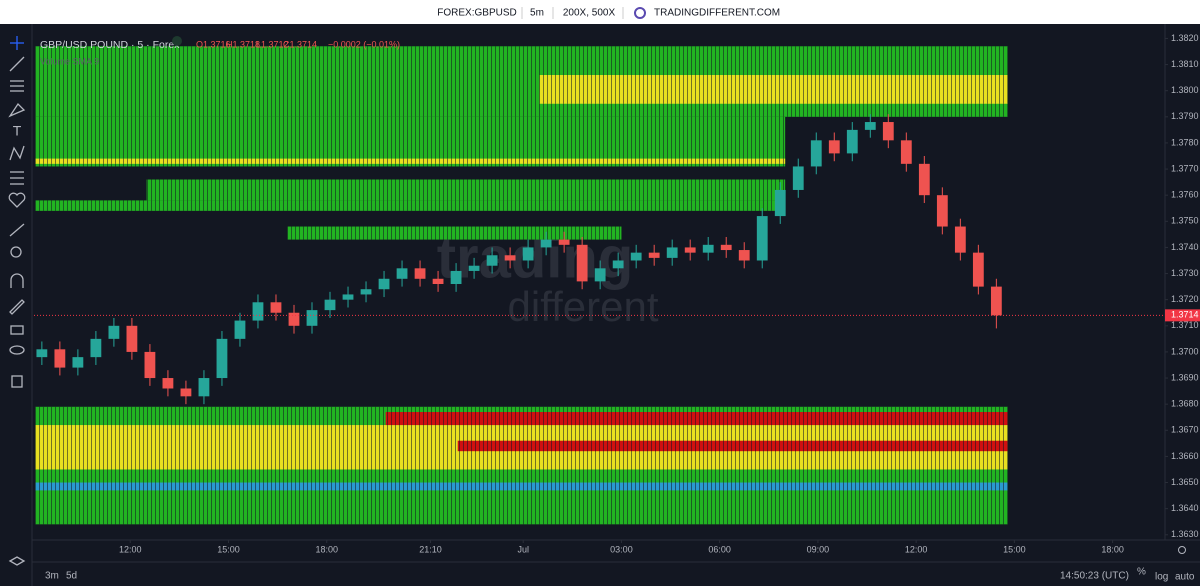  What do you see at coordinates (1185, 534) in the screenshot?
I see `y-tick-label: 1.3630` at bounding box center [1185, 534].